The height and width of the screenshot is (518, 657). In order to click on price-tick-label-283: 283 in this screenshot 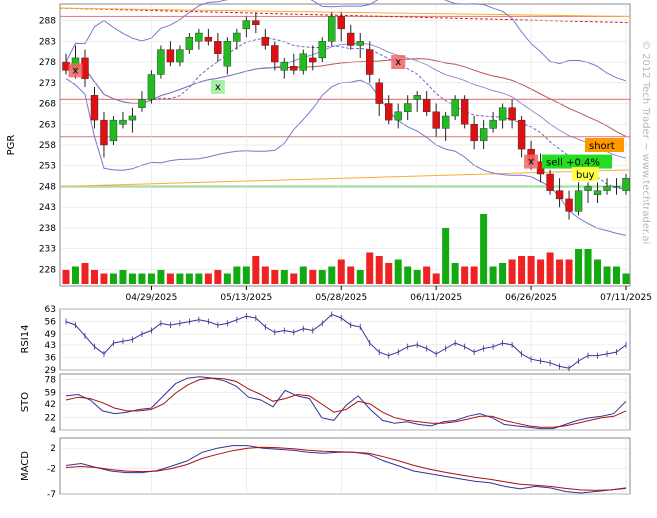, I will do `click(47, 42)`.